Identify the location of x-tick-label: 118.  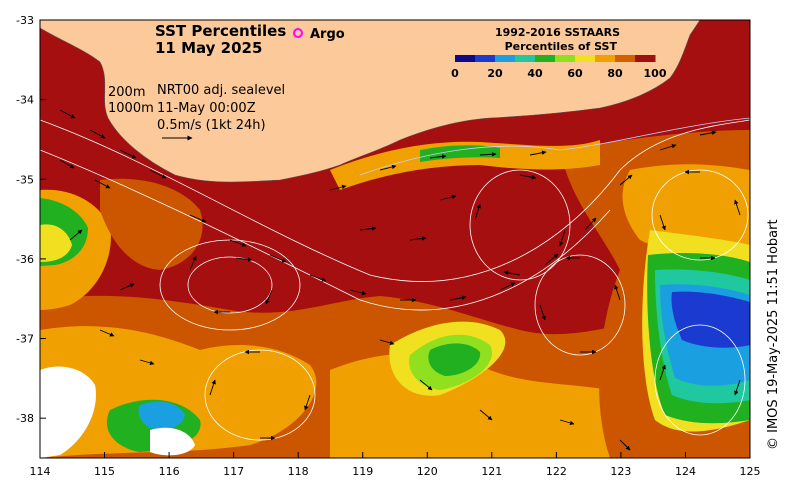
(298, 471).